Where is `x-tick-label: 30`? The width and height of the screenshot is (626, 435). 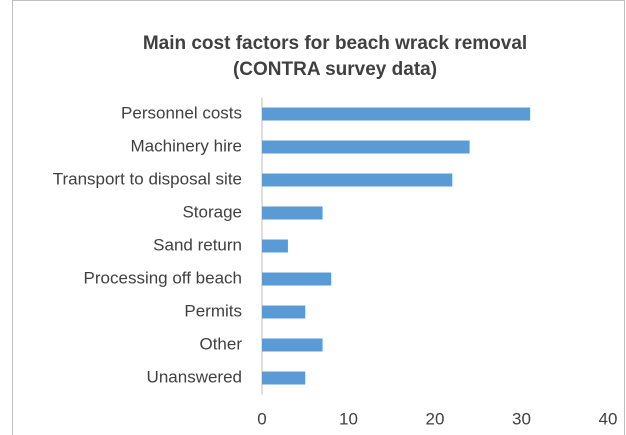 x-tick-label: 30 is located at coordinates (521, 418).